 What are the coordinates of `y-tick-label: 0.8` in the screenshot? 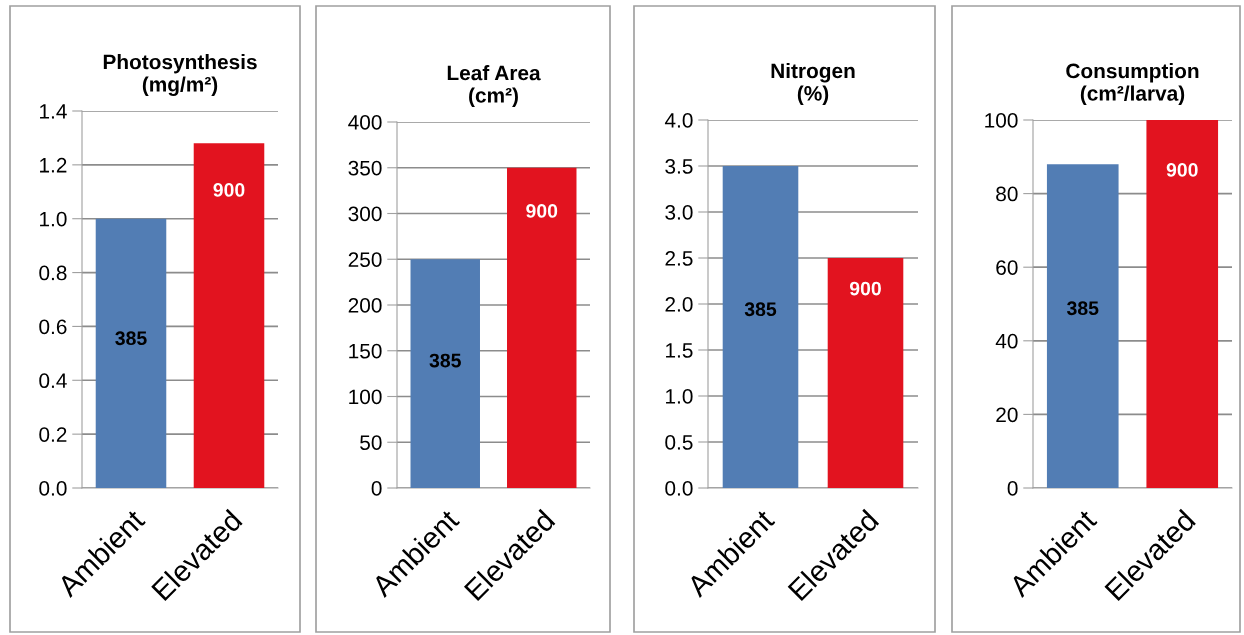 It's located at (53, 273).